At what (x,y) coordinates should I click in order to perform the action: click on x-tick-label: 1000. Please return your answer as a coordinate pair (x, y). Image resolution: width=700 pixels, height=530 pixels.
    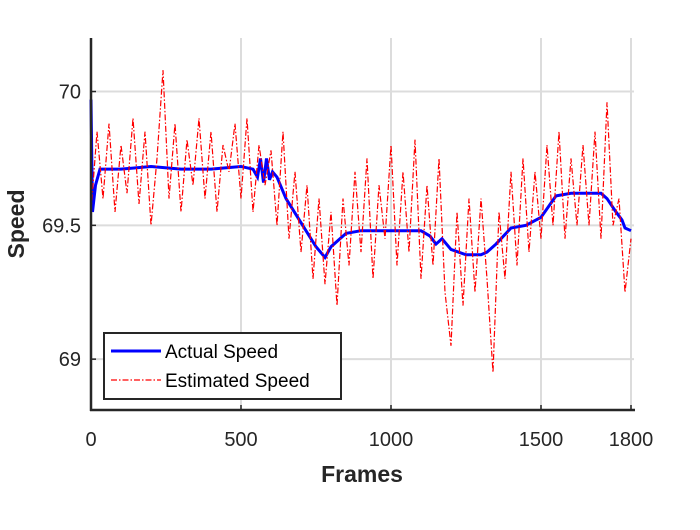
    Looking at the image, I should click on (391, 440).